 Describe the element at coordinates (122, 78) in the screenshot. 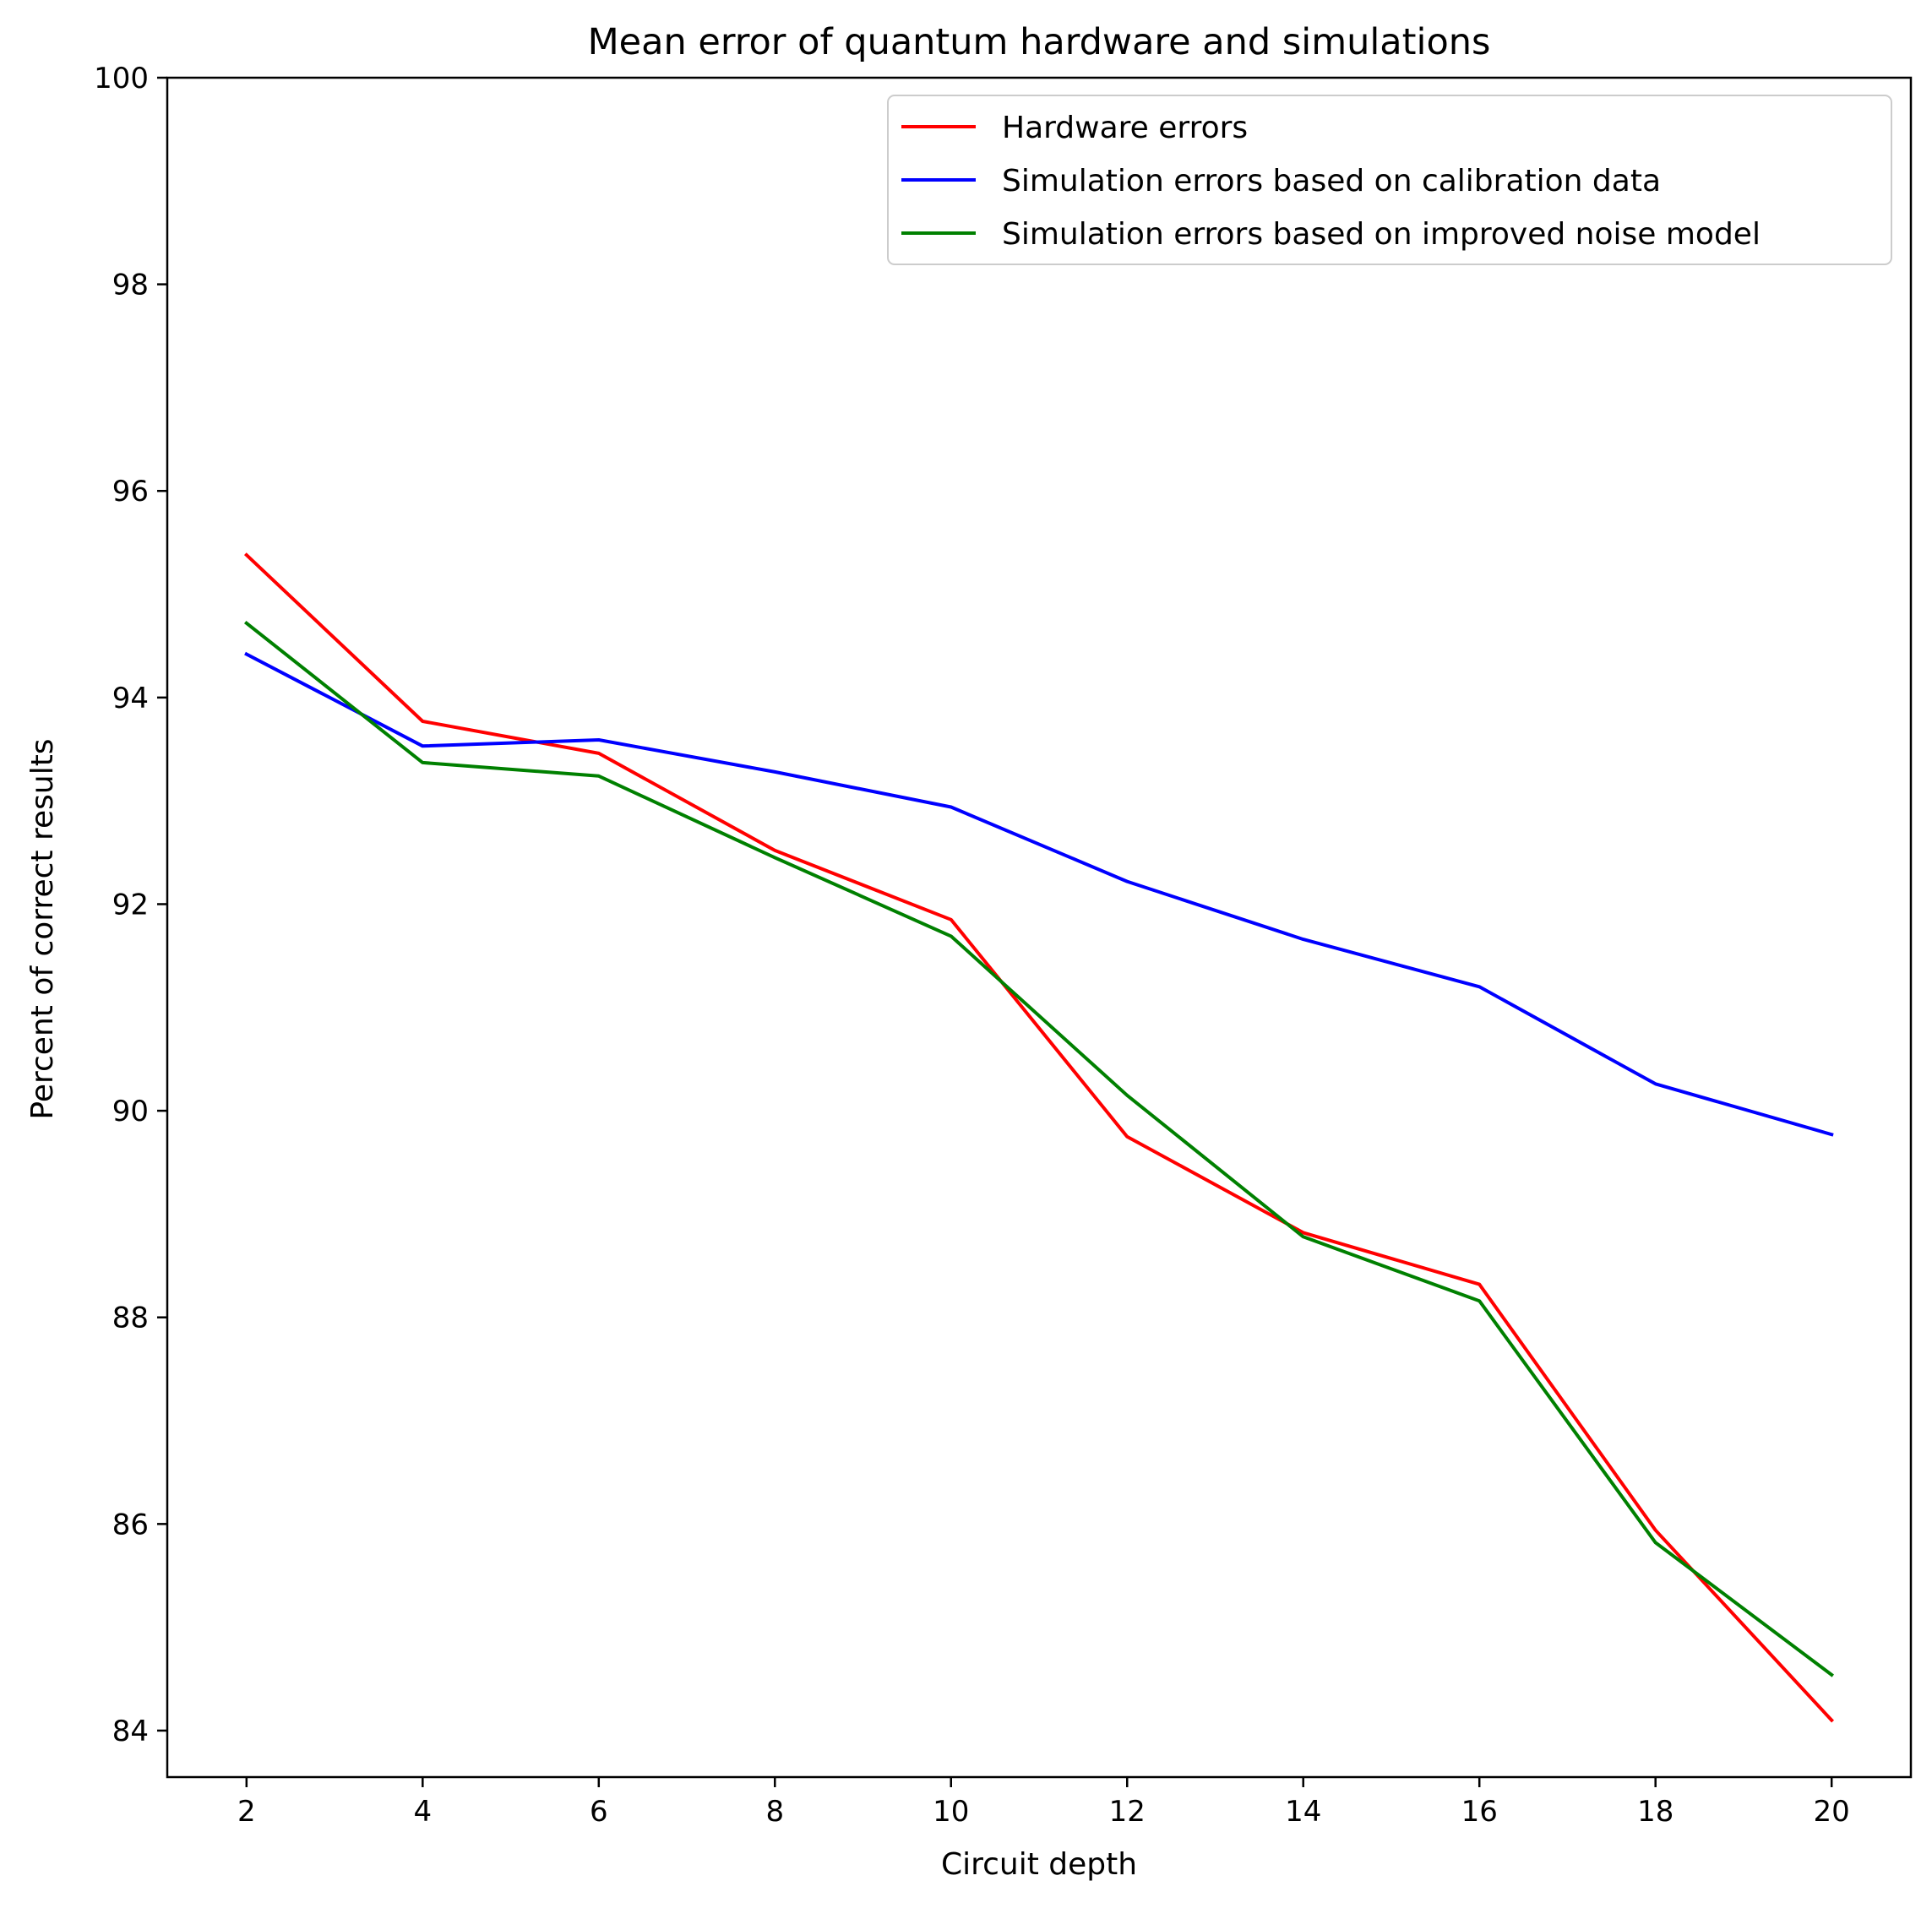

I see `y-tick-label: 100` at that location.